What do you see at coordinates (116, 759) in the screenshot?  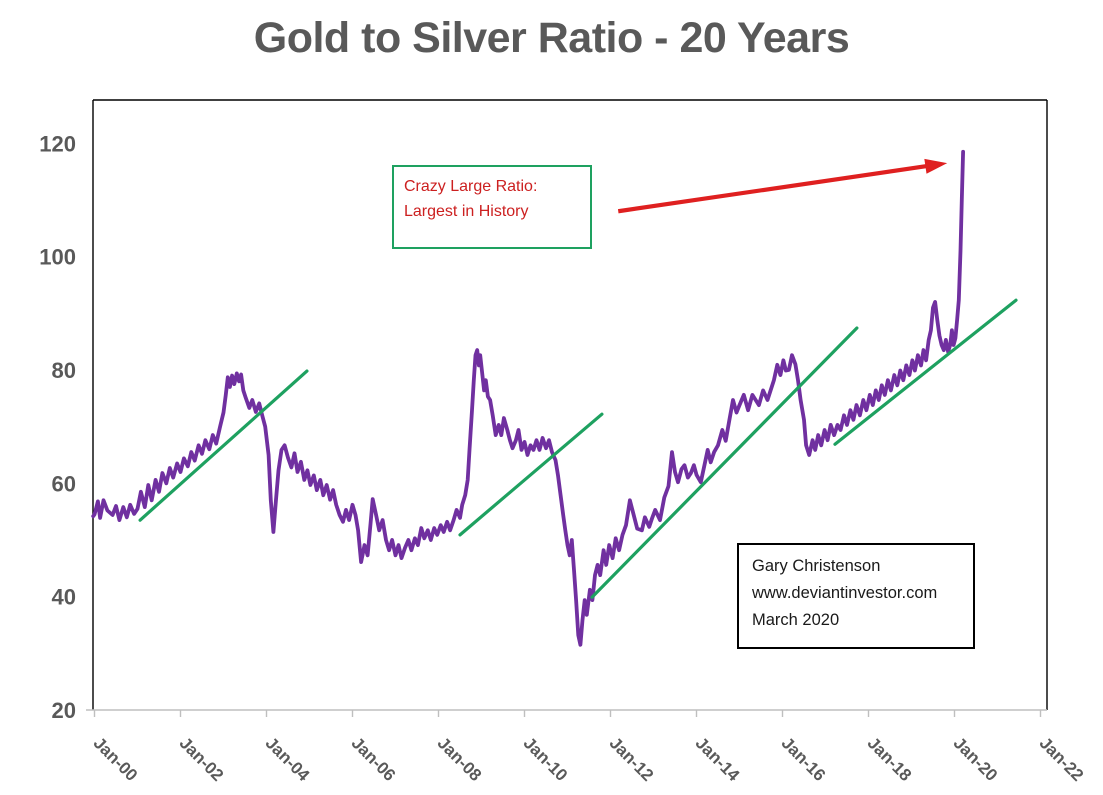 I see `x-axis-label: Jan-00` at bounding box center [116, 759].